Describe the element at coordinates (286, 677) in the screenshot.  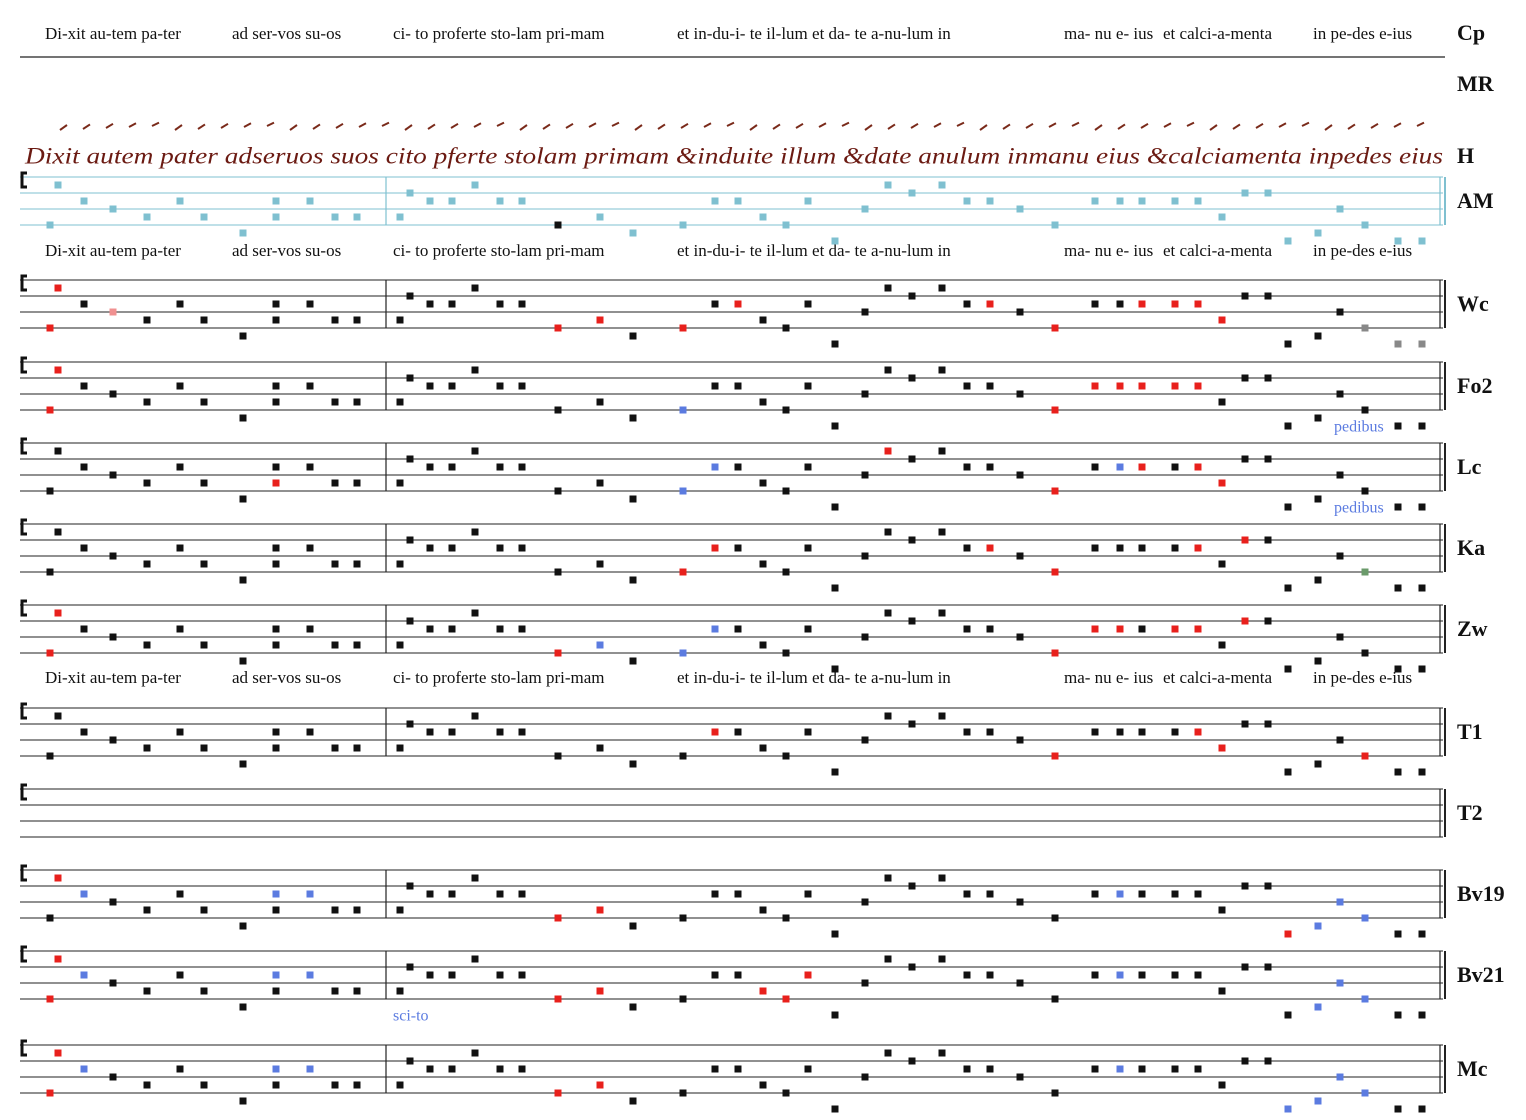
I see `lyric: ad ser-vos su-os` at that location.